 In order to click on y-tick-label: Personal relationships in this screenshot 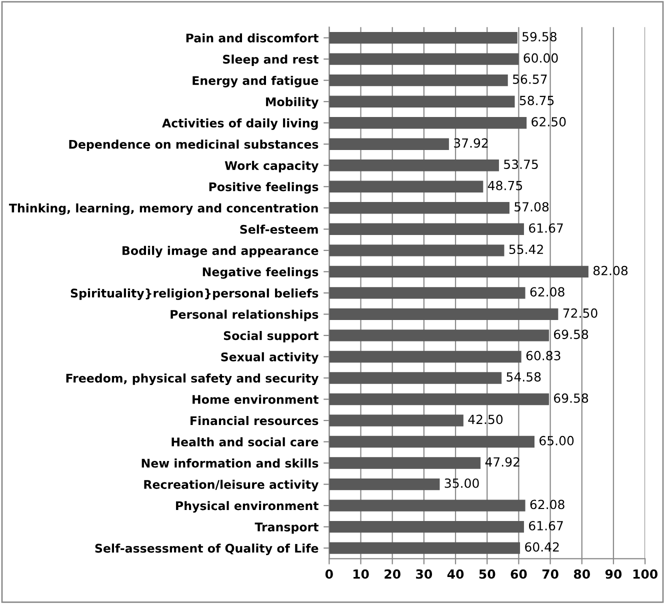, I will do `click(244, 316)`.